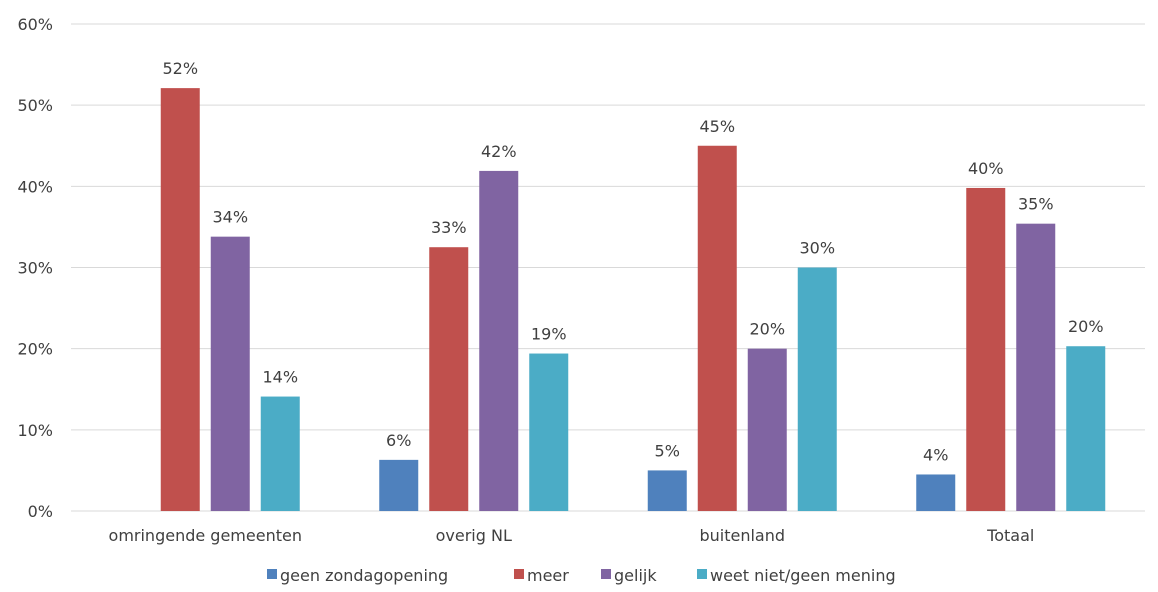 The height and width of the screenshot is (592, 1158). I want to click on data-label: 34%, so click(230, 217).